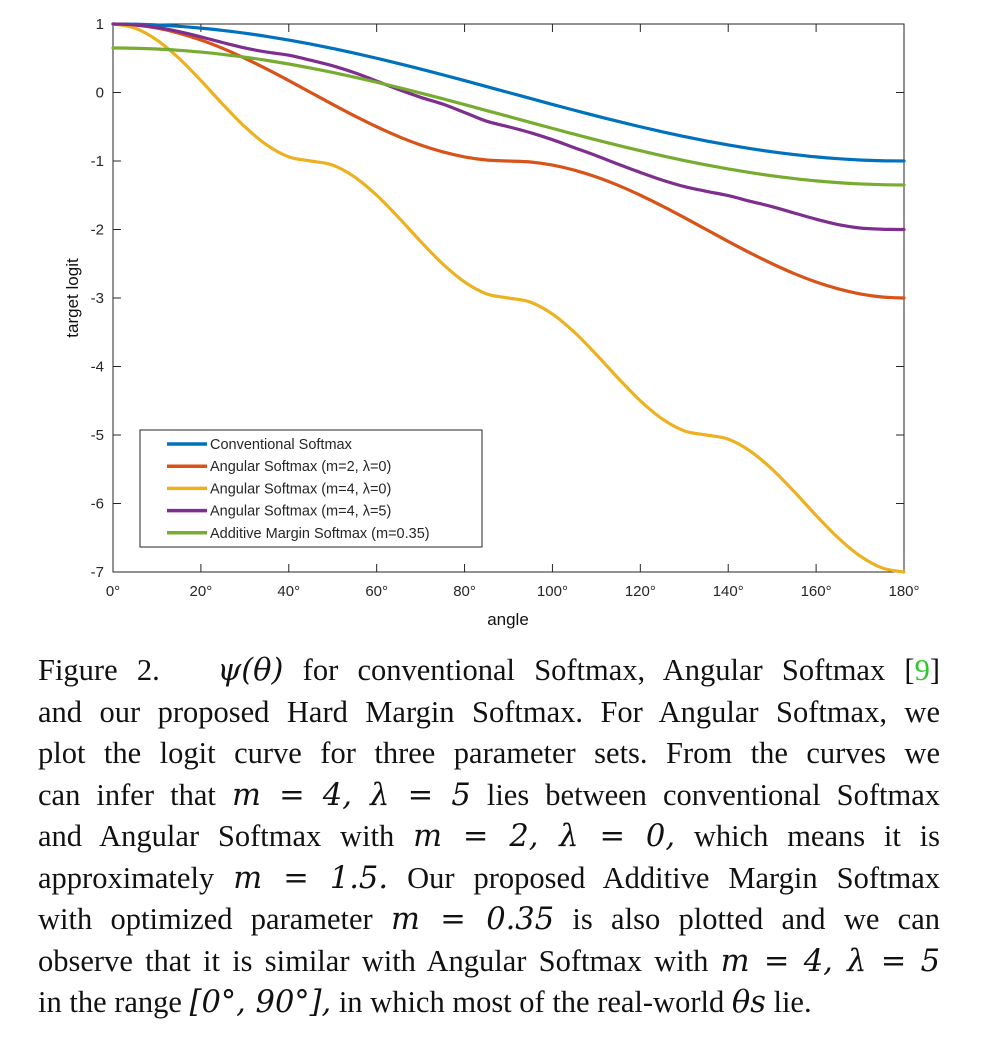 Image resolution: width=994 pixels, height=1042 pixels. What do you see at coordinates (817, 836) in the screenshot?
I see `caption-text: which means it is` at bounding box center [817, 836].